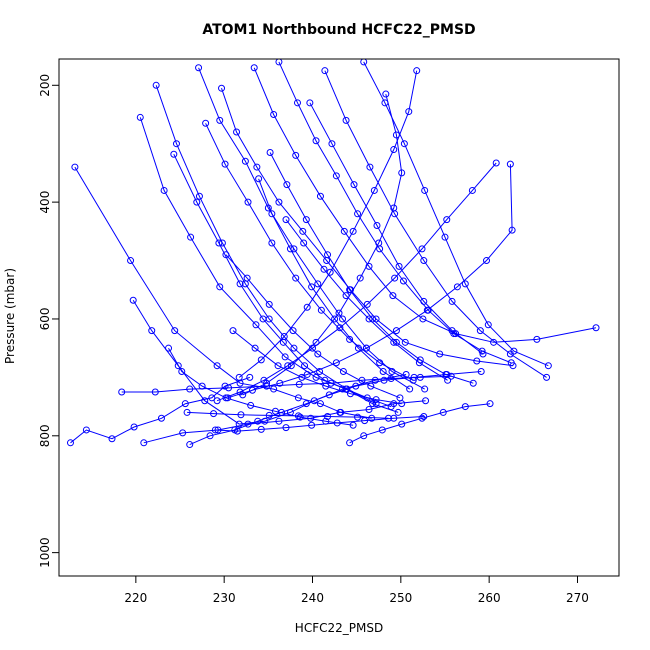  I want to click on x-tick-label: 270, so click(577, 598).